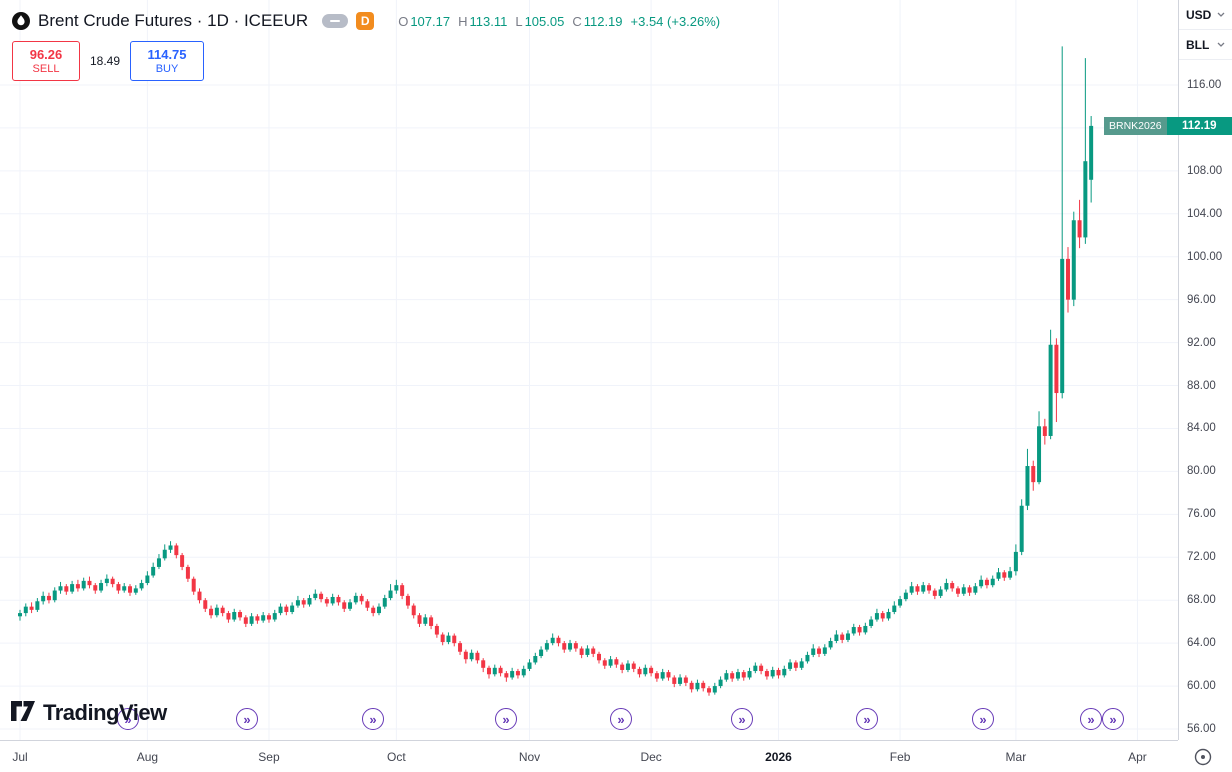 The image size is (1232, 772). Describe the element at coordinates (396, 757) in the screenshot. I see `time-tick-label: Oct` at that location.